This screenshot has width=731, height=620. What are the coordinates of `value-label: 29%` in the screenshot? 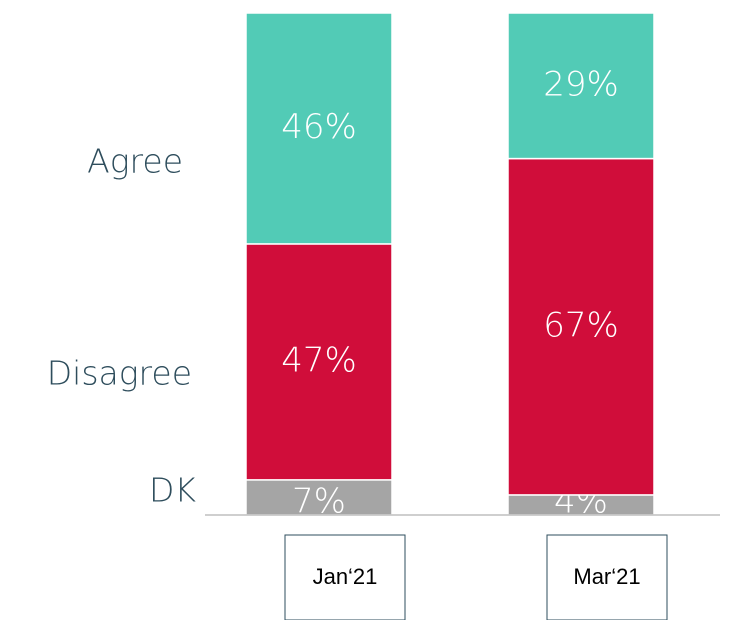 It's located at (581, 84).